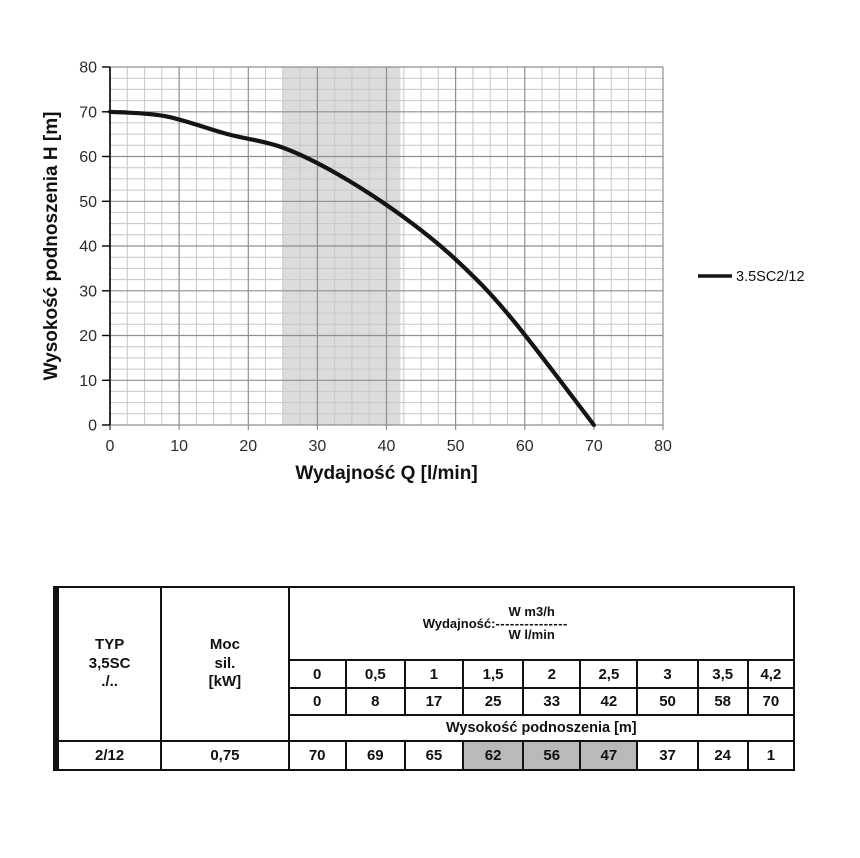  I want to click on x-tick-label: 30, so click(318, 446).